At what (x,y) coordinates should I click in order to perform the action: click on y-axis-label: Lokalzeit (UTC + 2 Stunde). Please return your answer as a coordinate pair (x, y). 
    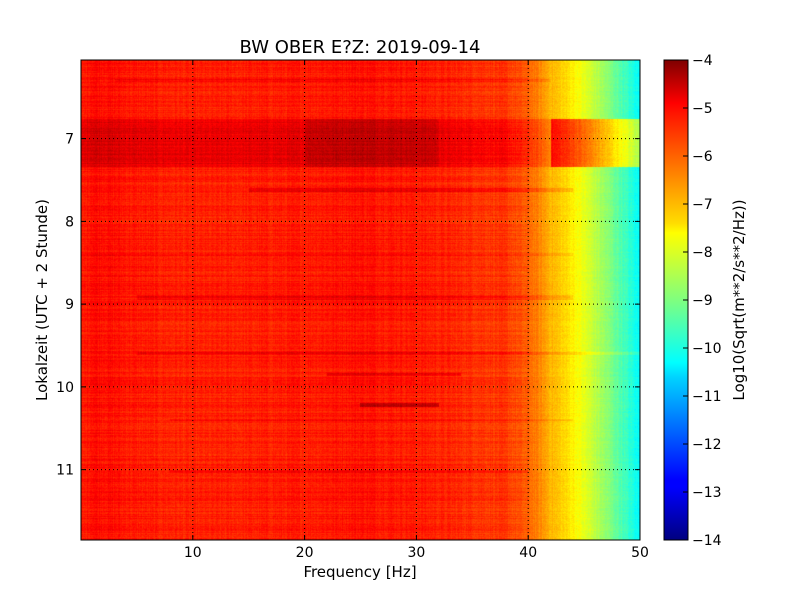
    Looking at the image, I should click on (42, 300).